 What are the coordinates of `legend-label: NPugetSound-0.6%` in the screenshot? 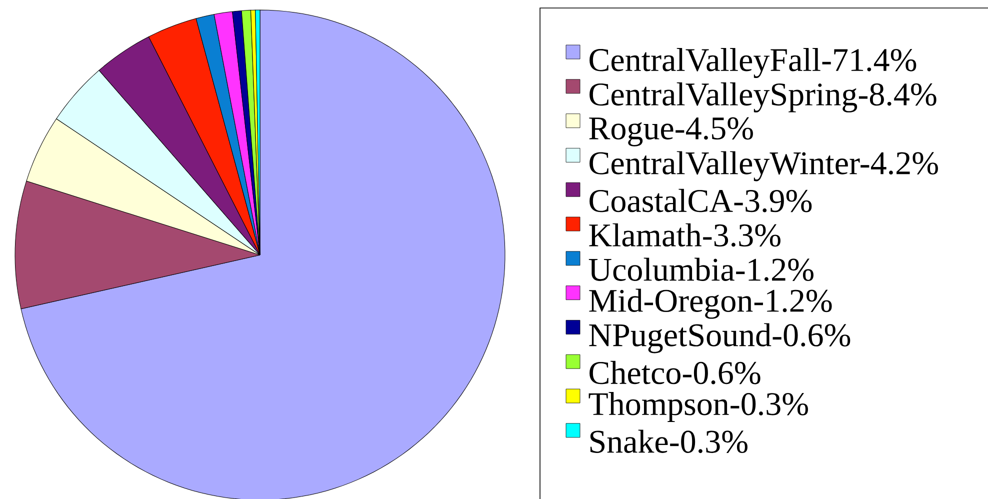 It's located at (719, 338).